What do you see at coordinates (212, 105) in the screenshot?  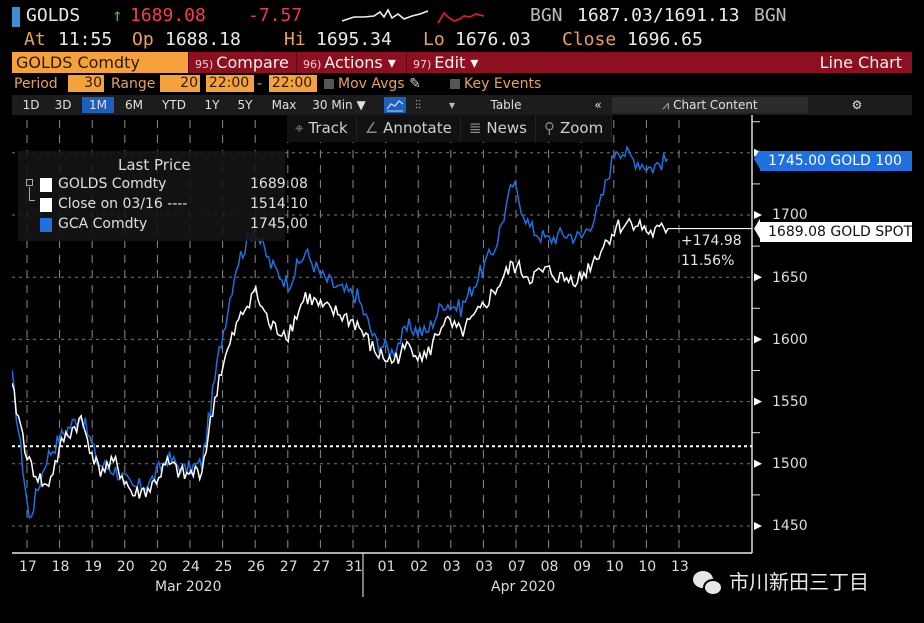 I see `range-1y: 1Y` at bounding box center [212, 105].